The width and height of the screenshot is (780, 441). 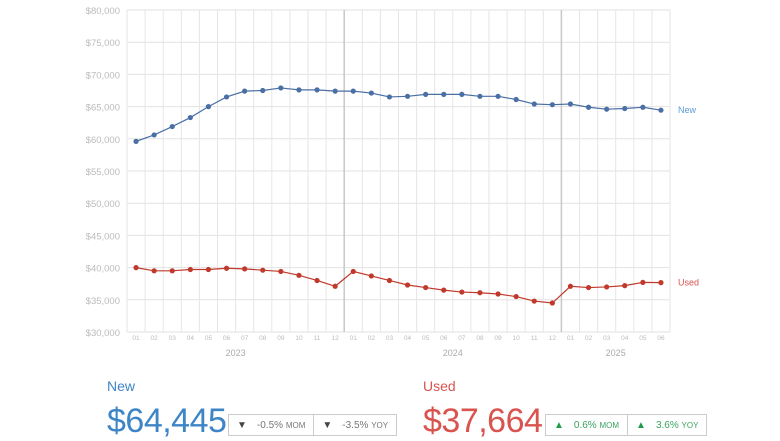 I want to click on series-label-used: Used, so click(x=688, y=283).